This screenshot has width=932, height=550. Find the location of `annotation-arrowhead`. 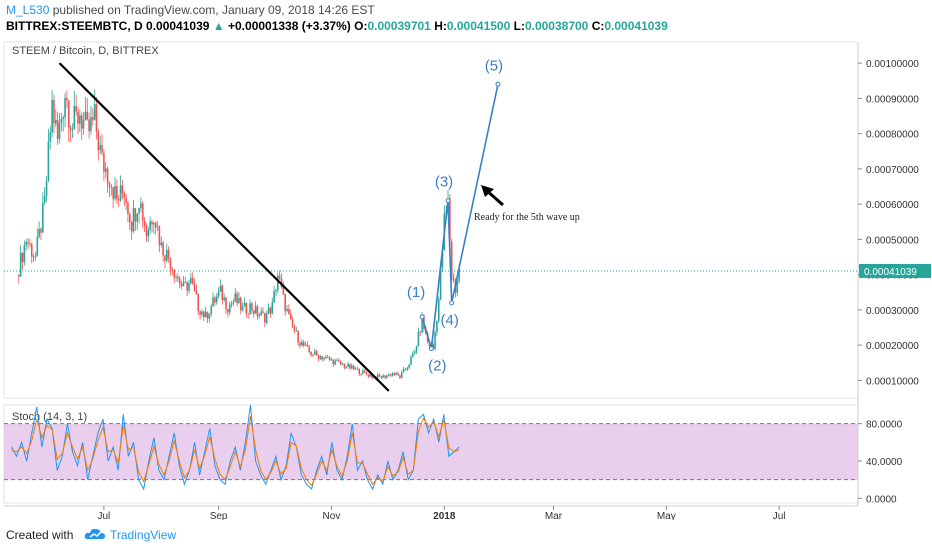

annotation-arrowhead is located at coordinates (487, 191).